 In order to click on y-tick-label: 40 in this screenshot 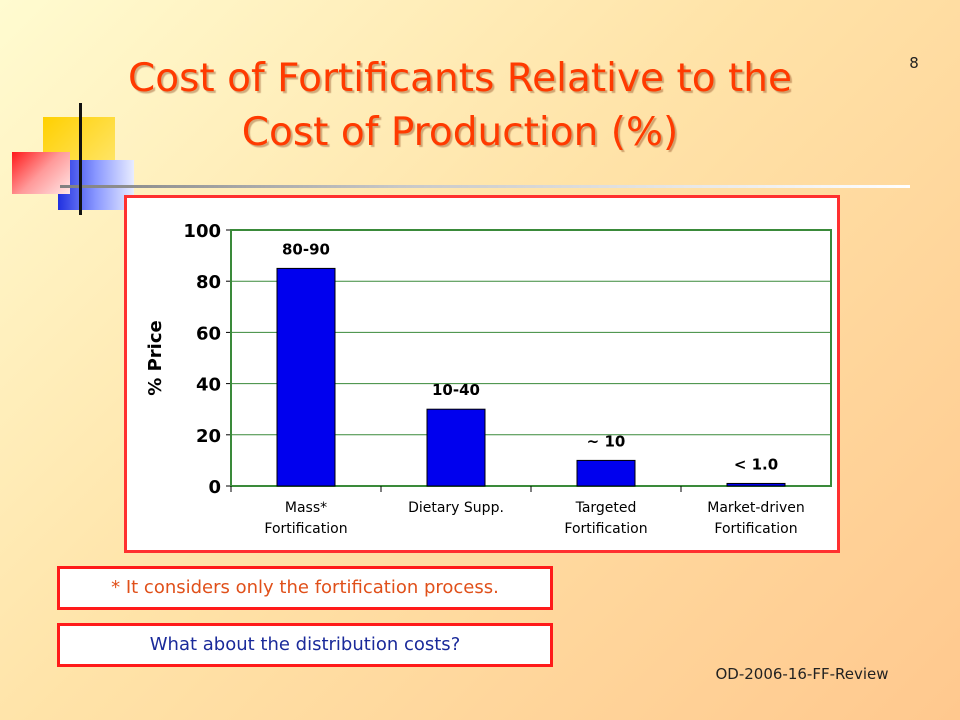, I will do `click(208, 385)`.